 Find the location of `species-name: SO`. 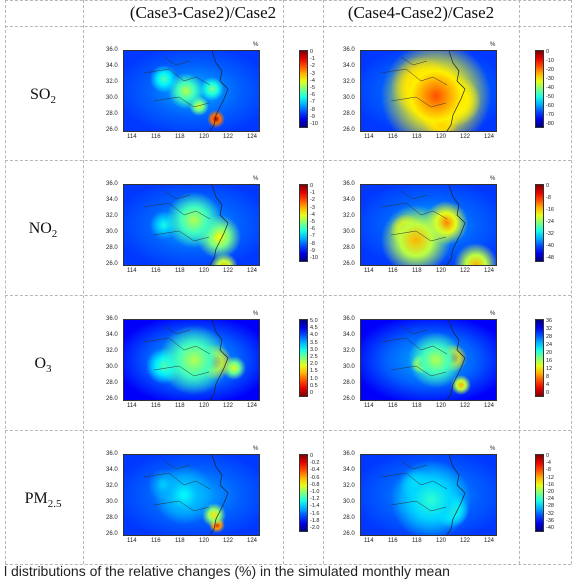

species-name: SO is located at coordinates (40, 94).